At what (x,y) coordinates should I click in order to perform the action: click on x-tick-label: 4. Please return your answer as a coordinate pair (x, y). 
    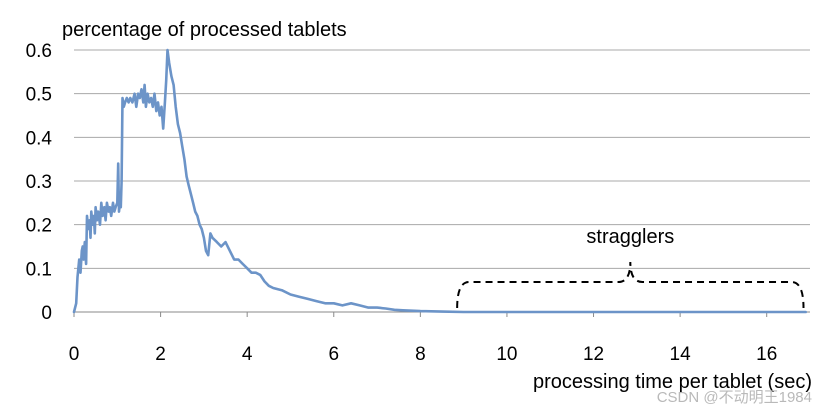
    Looking at the image, I should click on (247, 354).